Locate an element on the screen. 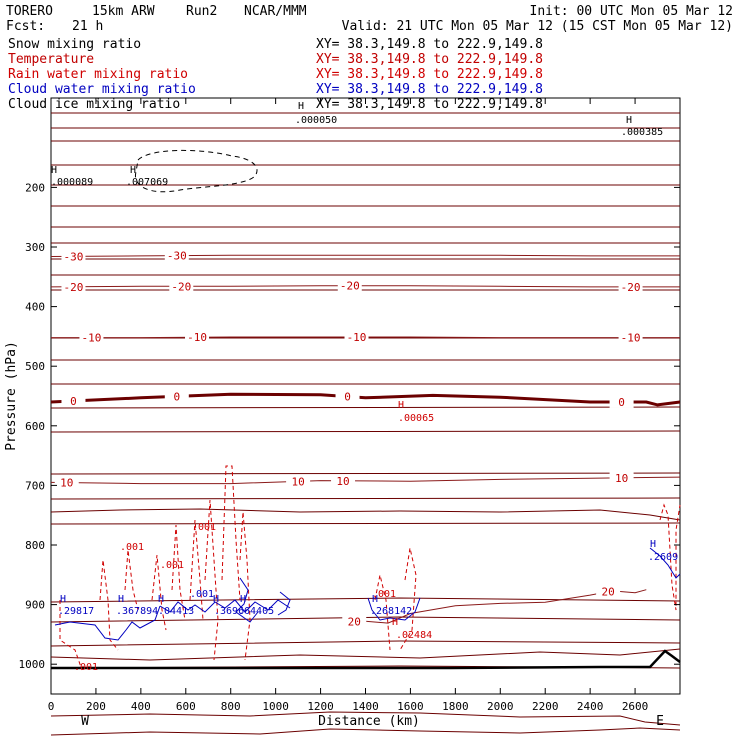 This screenshot has width=740, height=740. legend-temperature-xy: XY= 38.3,149.8 to 222.9,149.8 is located at coordinates (429, 59).